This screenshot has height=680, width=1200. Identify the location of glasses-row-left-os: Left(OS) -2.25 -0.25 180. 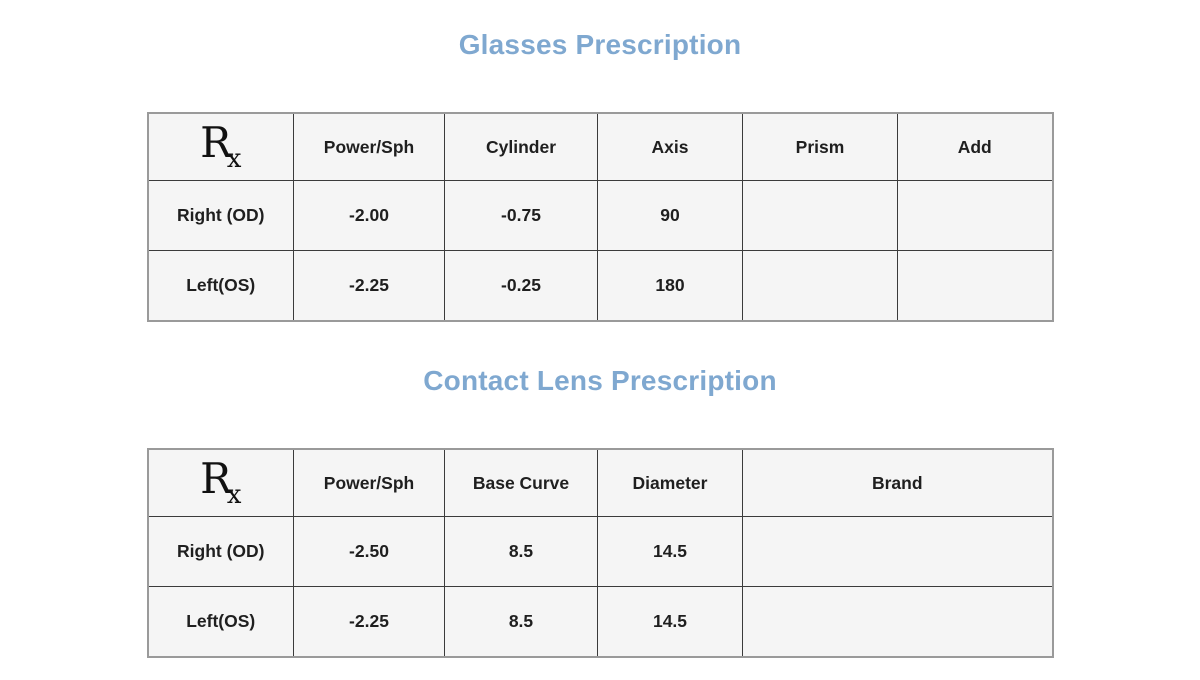
(600, 286).